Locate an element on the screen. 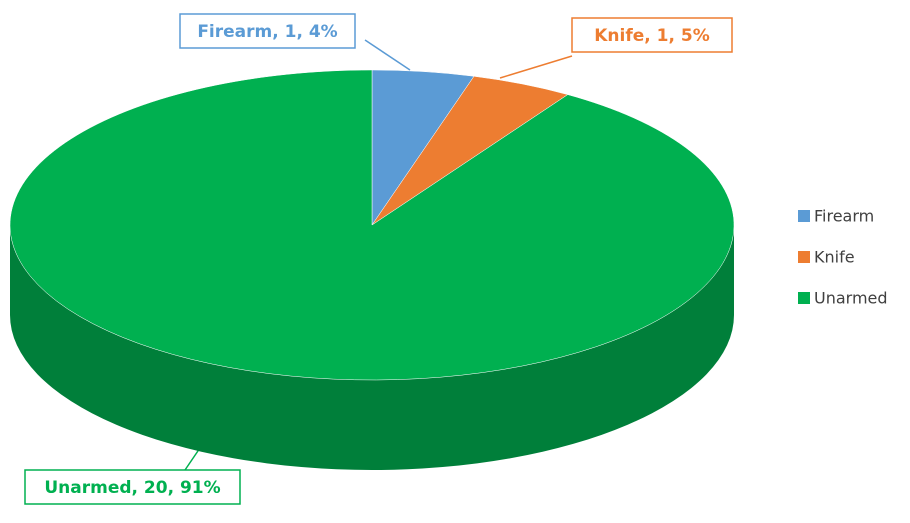 The height and width of the screenshot is (523, 910). legend-label: Unarmed is located at coordinates (851, 298).